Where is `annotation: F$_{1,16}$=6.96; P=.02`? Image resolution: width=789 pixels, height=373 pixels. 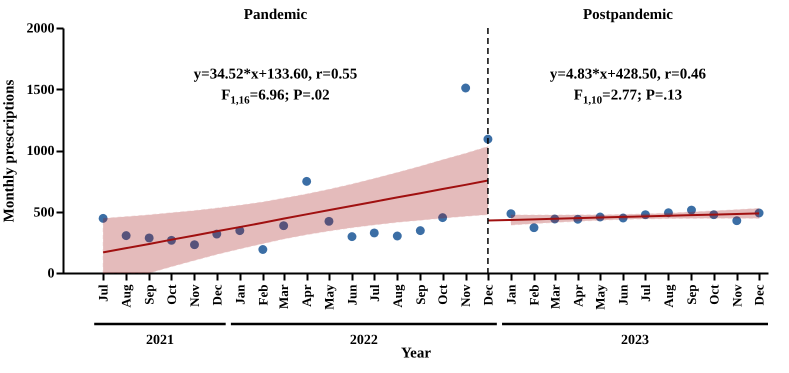 annotation: F$_{1,16}$=6.96; P=.02 is located at coordinates (275, 97).